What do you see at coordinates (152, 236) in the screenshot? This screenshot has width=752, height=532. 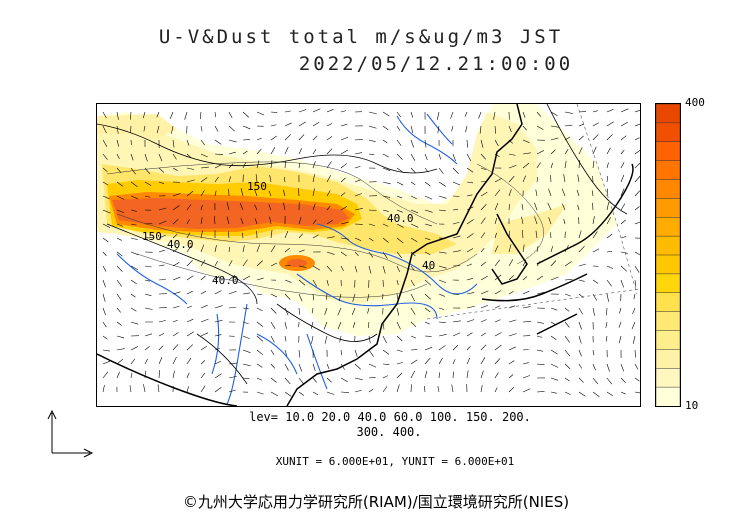 I see `contour-label: 150` at bounding box center [152, 236].